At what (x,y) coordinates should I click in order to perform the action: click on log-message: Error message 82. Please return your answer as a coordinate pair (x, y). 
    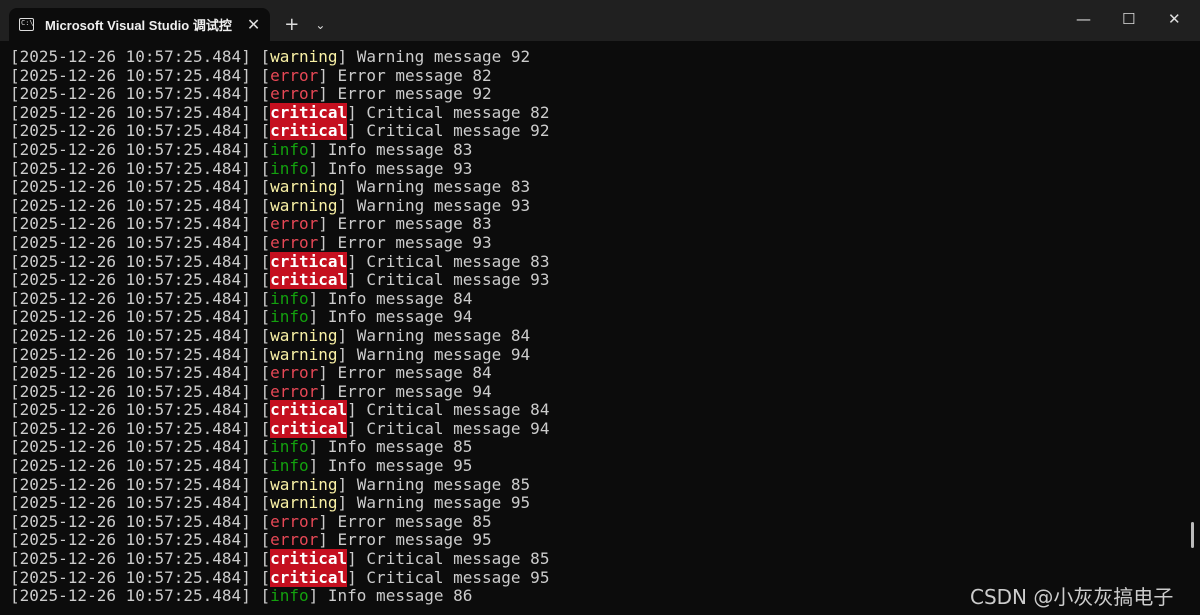
    Looking at the image, I should click on (414, 75).